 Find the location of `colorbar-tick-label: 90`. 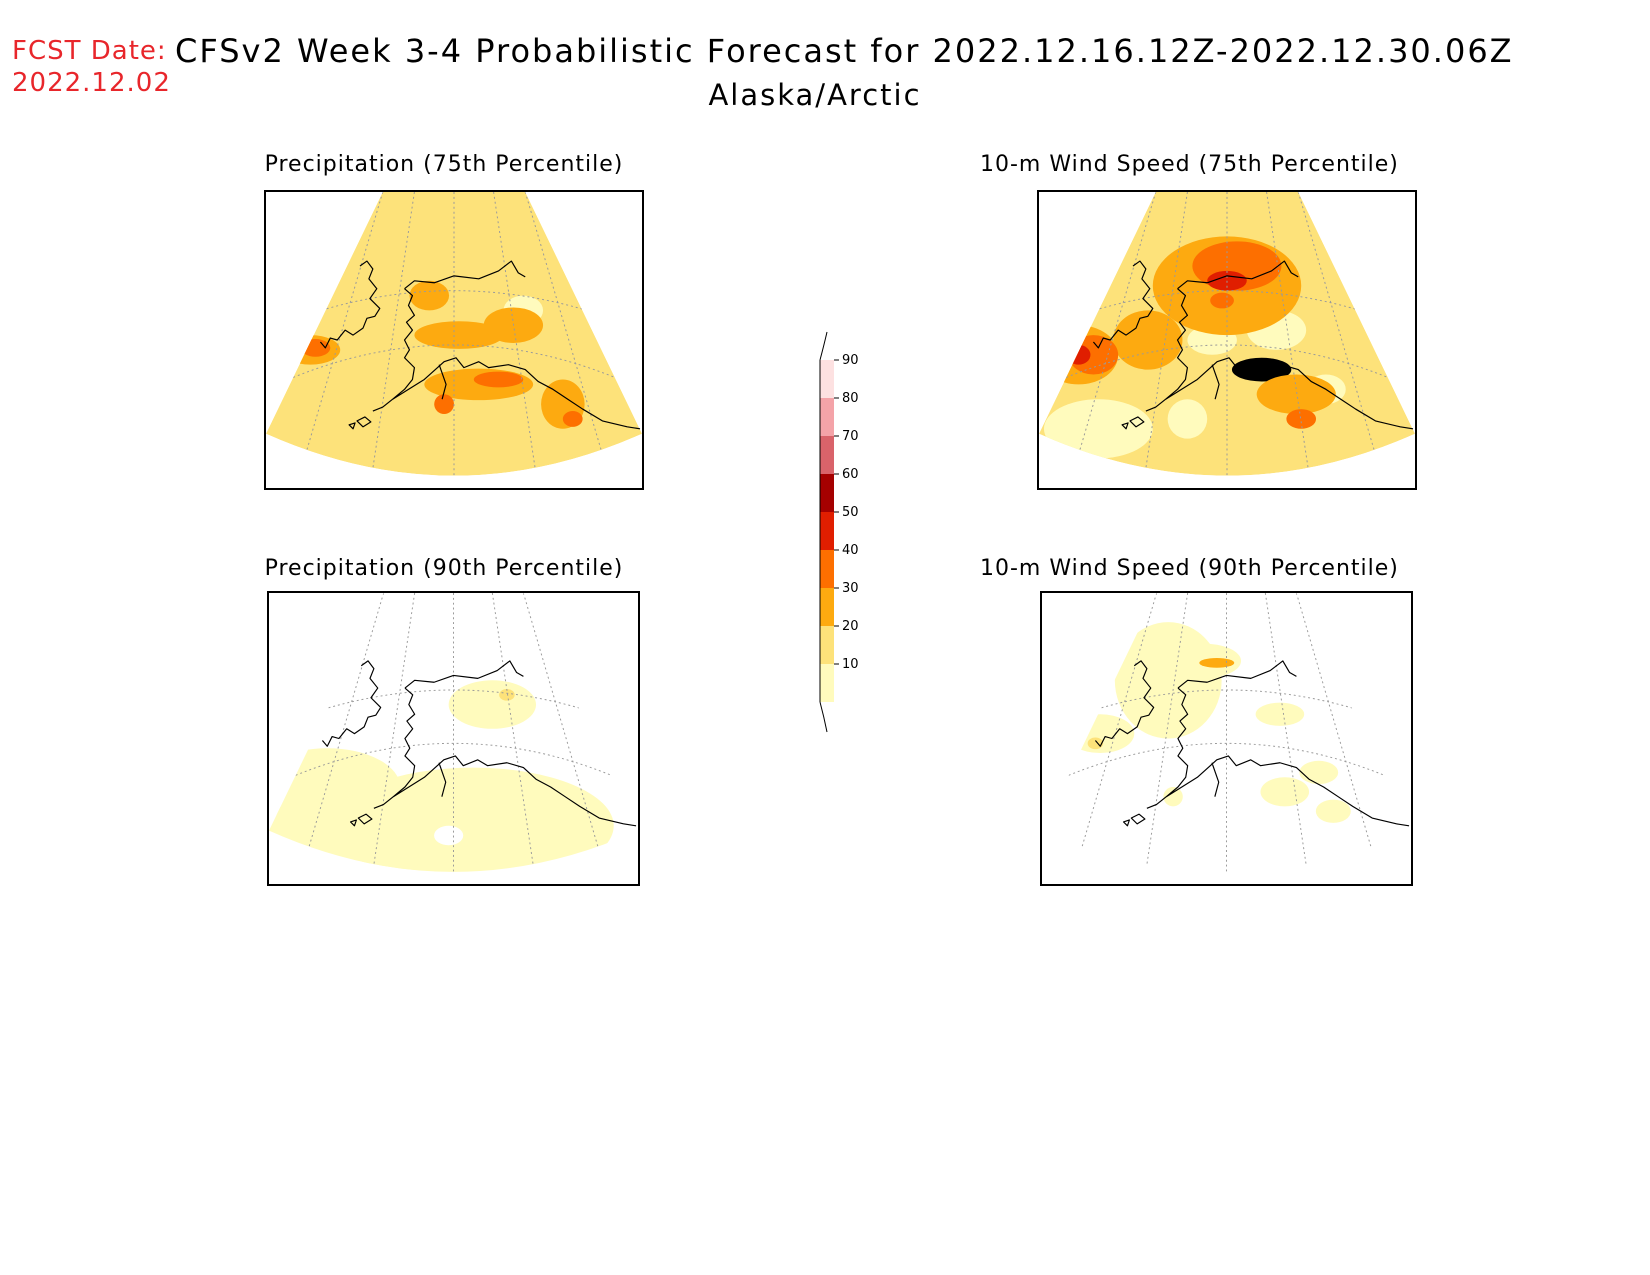

colorbar-tick-label: 90 is located at coordinates (850, 360).